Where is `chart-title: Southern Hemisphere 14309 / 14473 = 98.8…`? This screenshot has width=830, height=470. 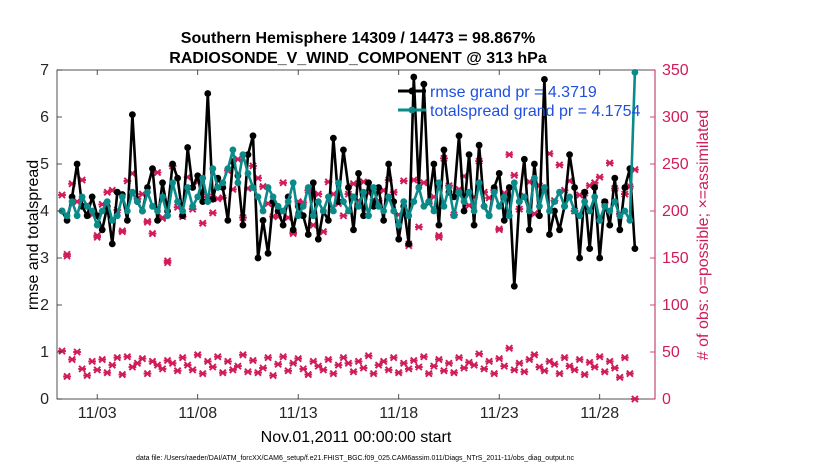 chart-title: Southern Hemisphere 14309 / 14473 = 98.8… is located at coordinates (358, 38).